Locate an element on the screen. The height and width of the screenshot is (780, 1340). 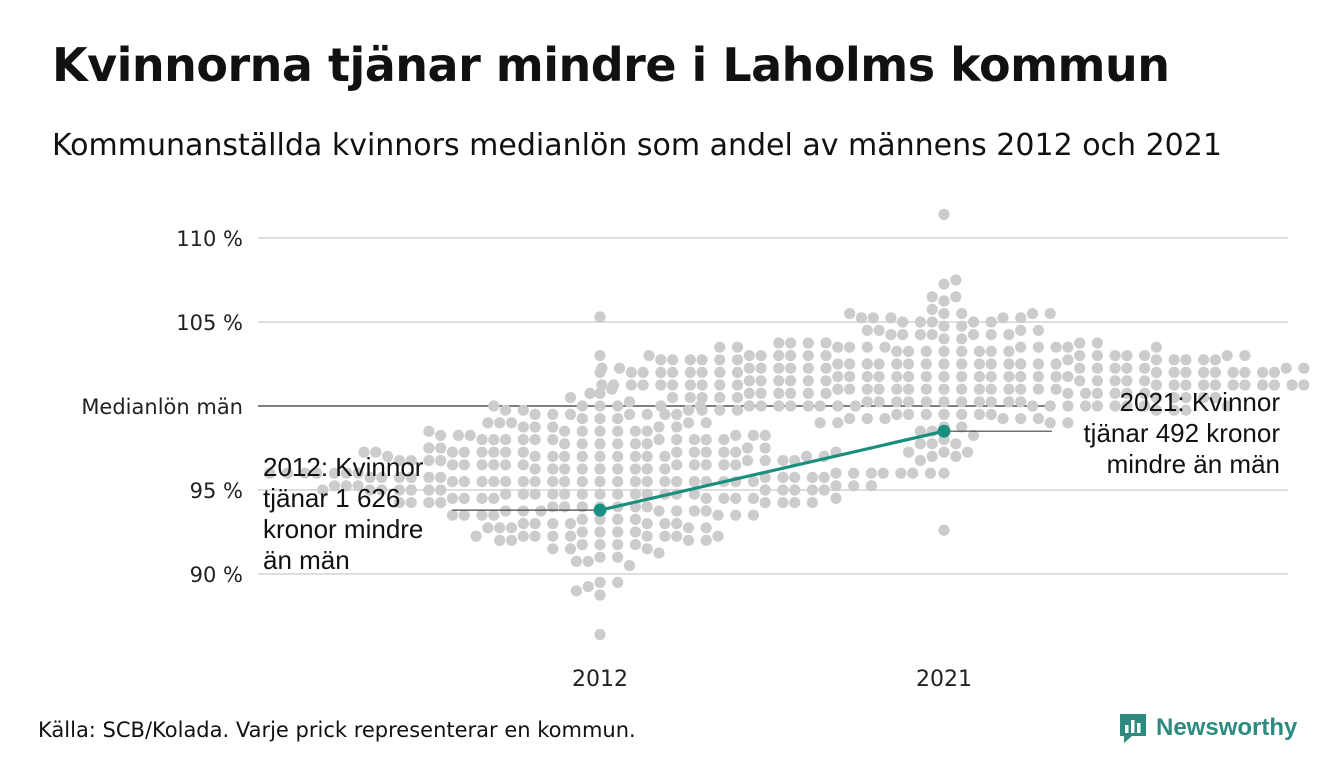
annotation-2012-line: kronor mindre is located at coordinates (343, 529).